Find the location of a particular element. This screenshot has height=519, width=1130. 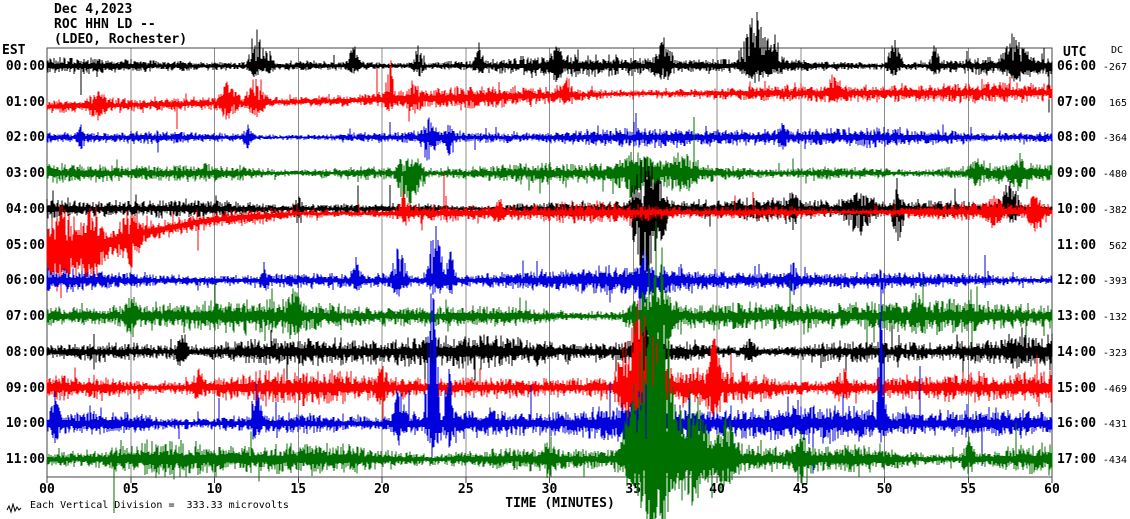

est-label-row-10: 10:00 is located at coordinates (25, 424).